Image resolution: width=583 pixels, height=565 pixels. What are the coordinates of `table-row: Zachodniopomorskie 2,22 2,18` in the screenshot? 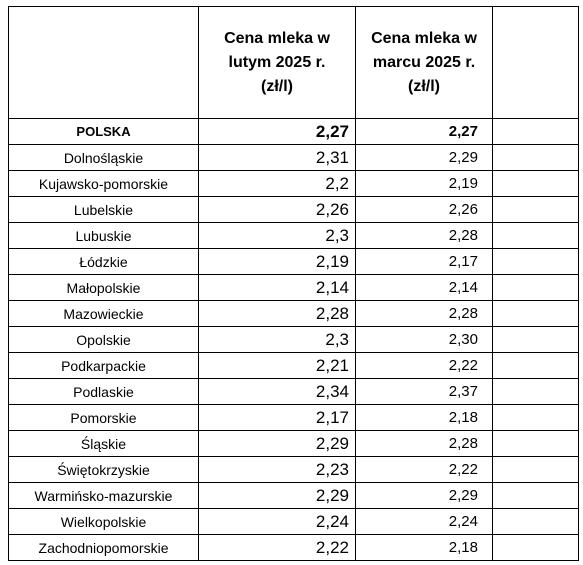 It's located at (293, 547).